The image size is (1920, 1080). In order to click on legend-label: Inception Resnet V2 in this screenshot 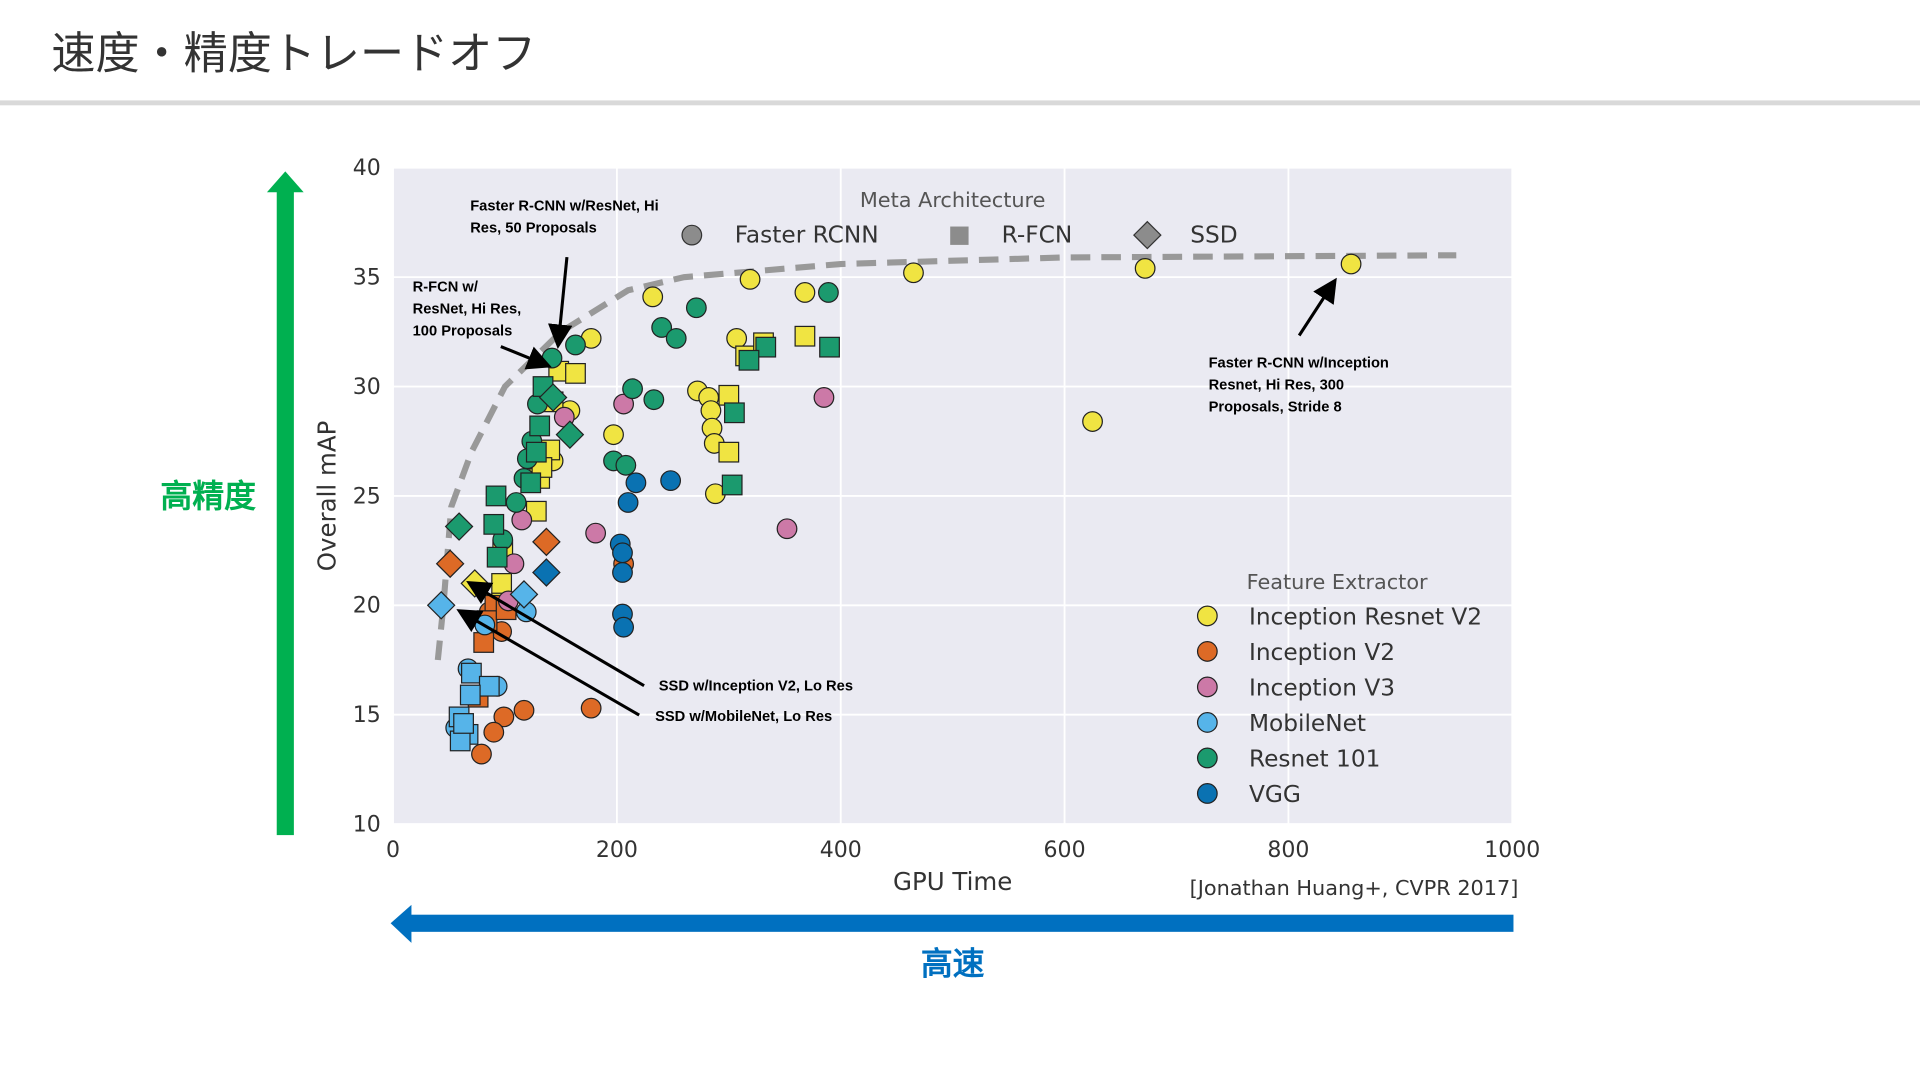, I will do `click(1365, 616)`.